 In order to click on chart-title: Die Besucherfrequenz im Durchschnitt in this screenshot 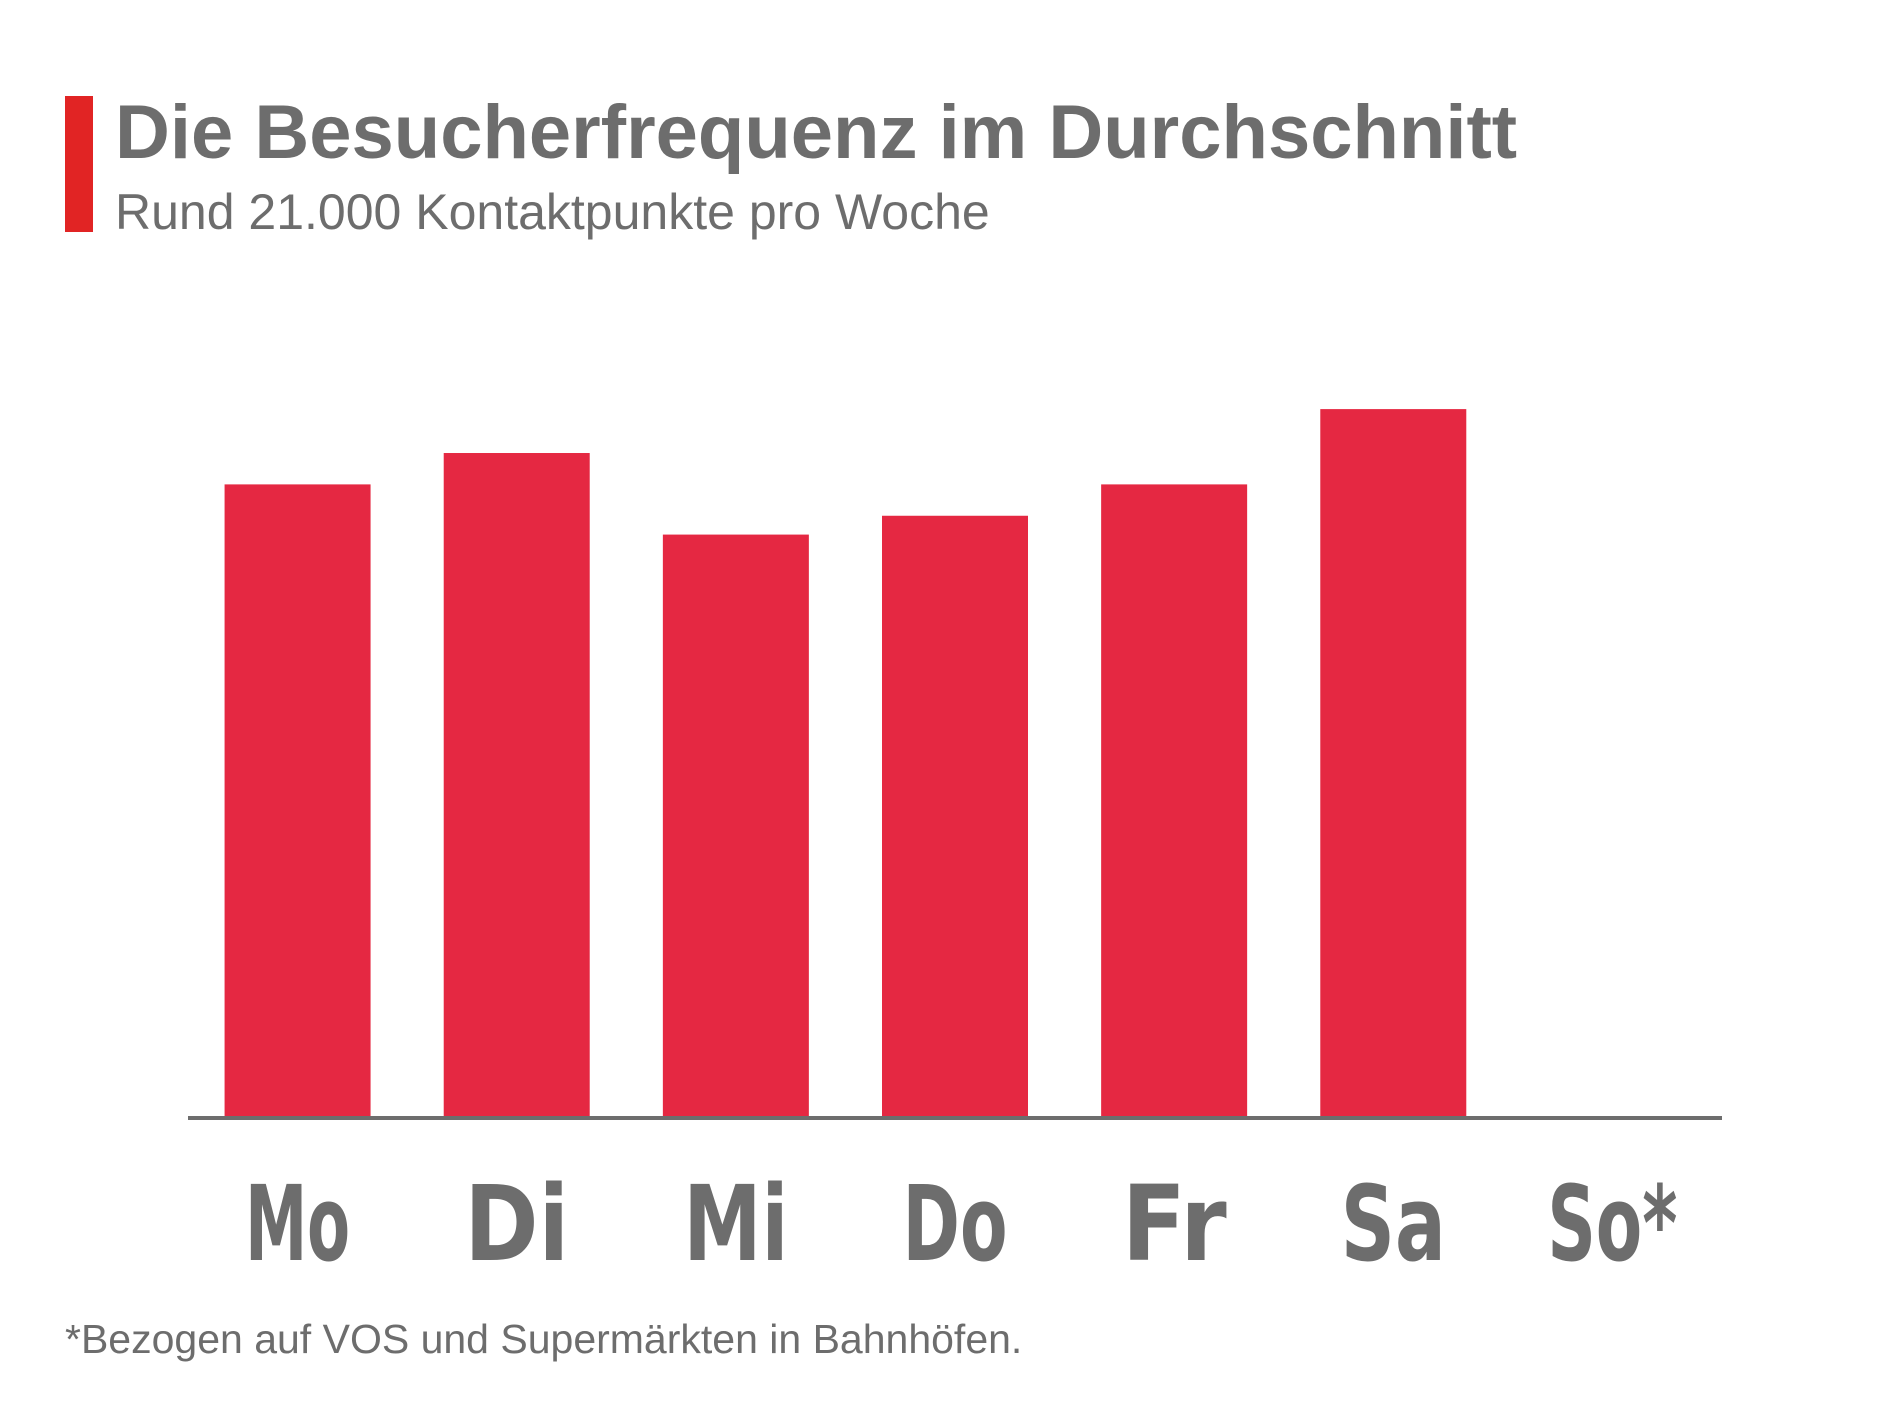, I will do `click(816, 132)`.